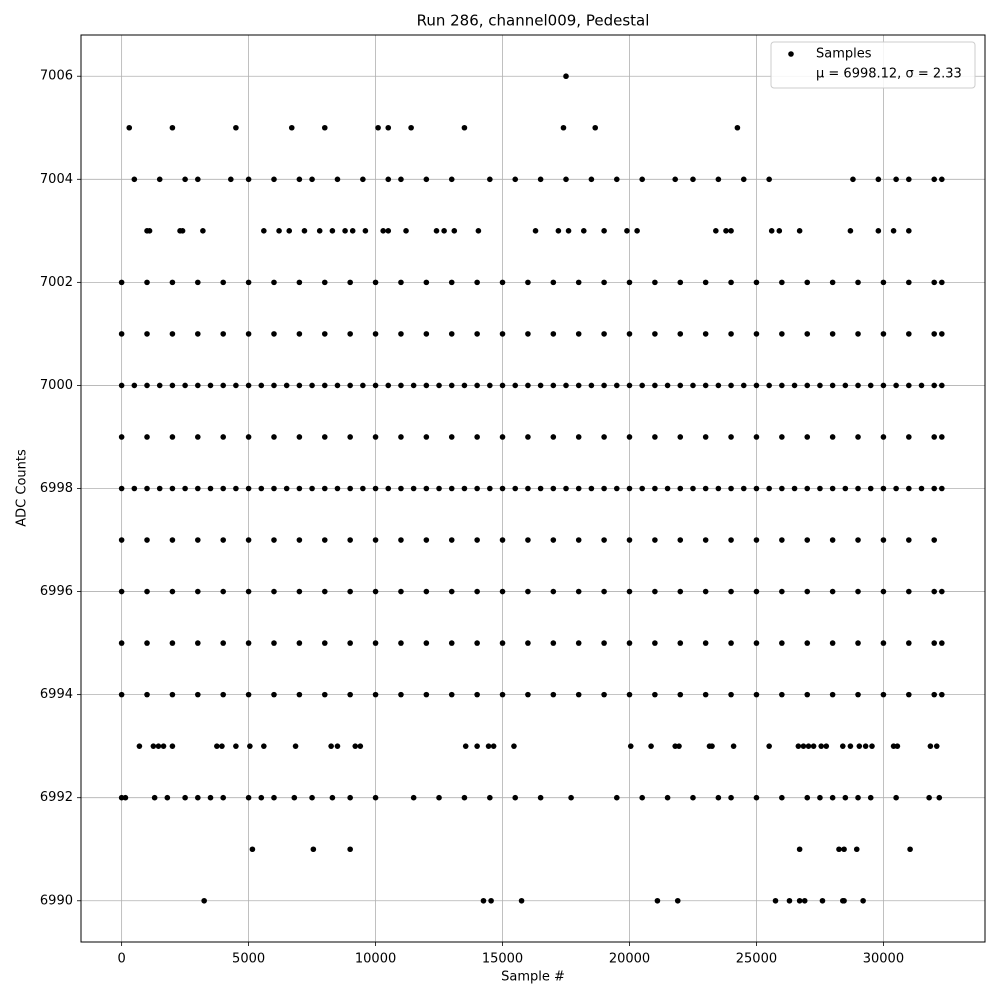  Describe the element at coordinates (56, 179) in the screenshot. I see `y-tick-label: 7004` at that location.